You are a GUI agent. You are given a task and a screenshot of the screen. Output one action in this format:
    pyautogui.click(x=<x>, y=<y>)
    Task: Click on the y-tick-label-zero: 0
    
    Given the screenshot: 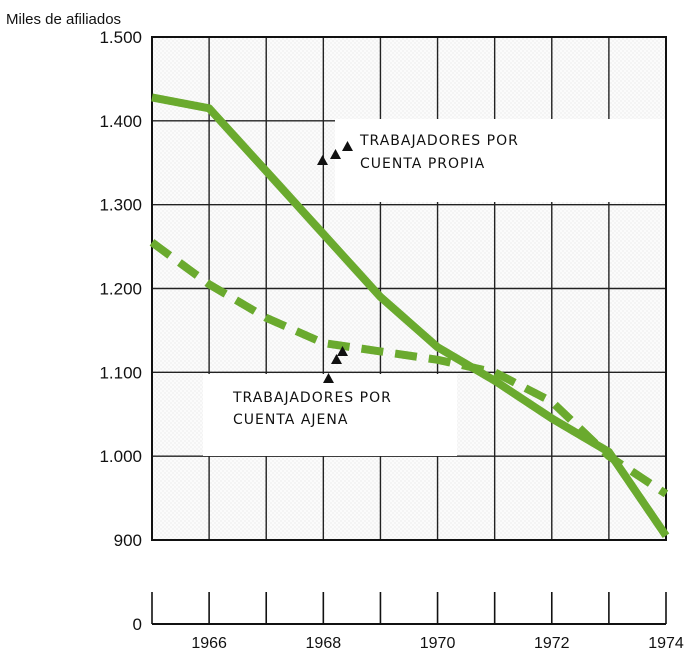 What is the action you would take?
    pyautogui.click(x=137, y=624)
    